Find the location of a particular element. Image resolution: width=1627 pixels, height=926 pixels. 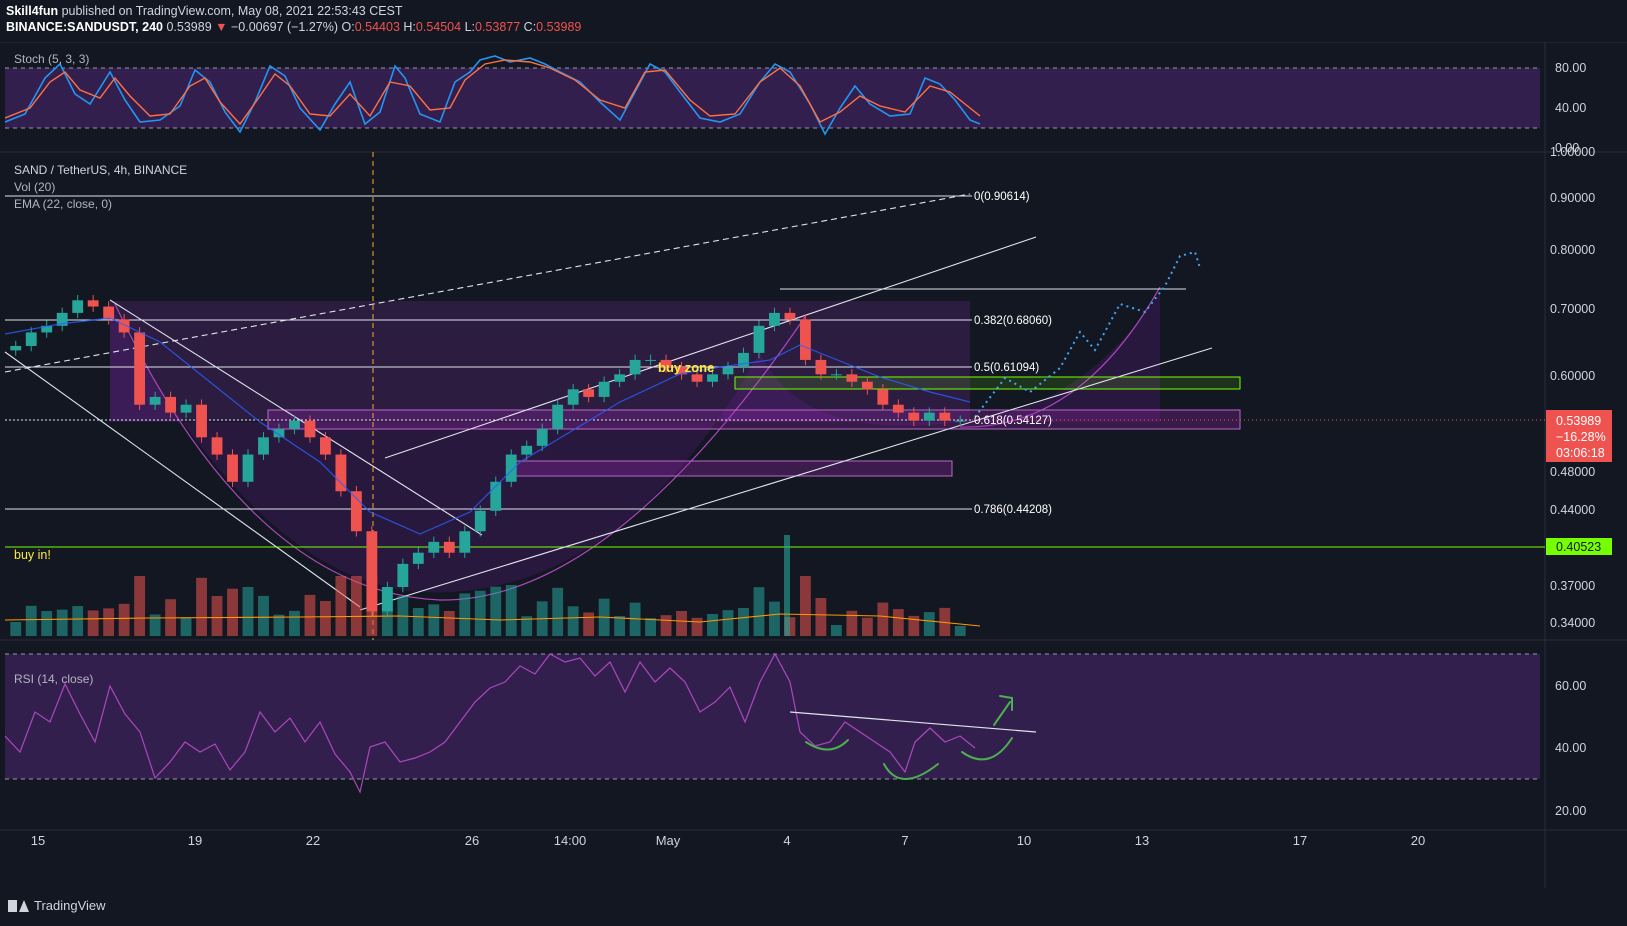

price-tick-044: 0.44000 is located at coordinates (1572, 510).